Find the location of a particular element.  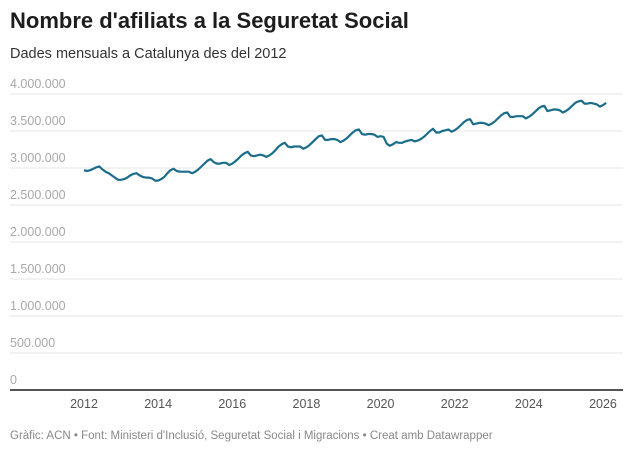

series-line-afiliats is located at coordinates (345, 140).